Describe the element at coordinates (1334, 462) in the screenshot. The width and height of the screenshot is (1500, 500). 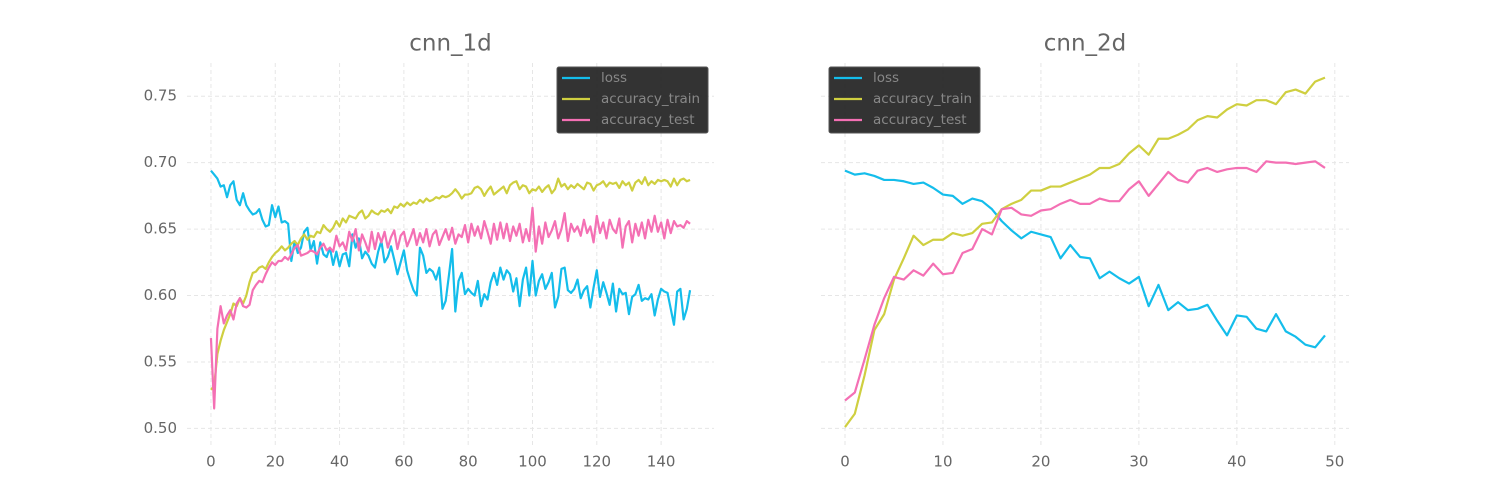
I see `x-tick-label: 50` at that location.